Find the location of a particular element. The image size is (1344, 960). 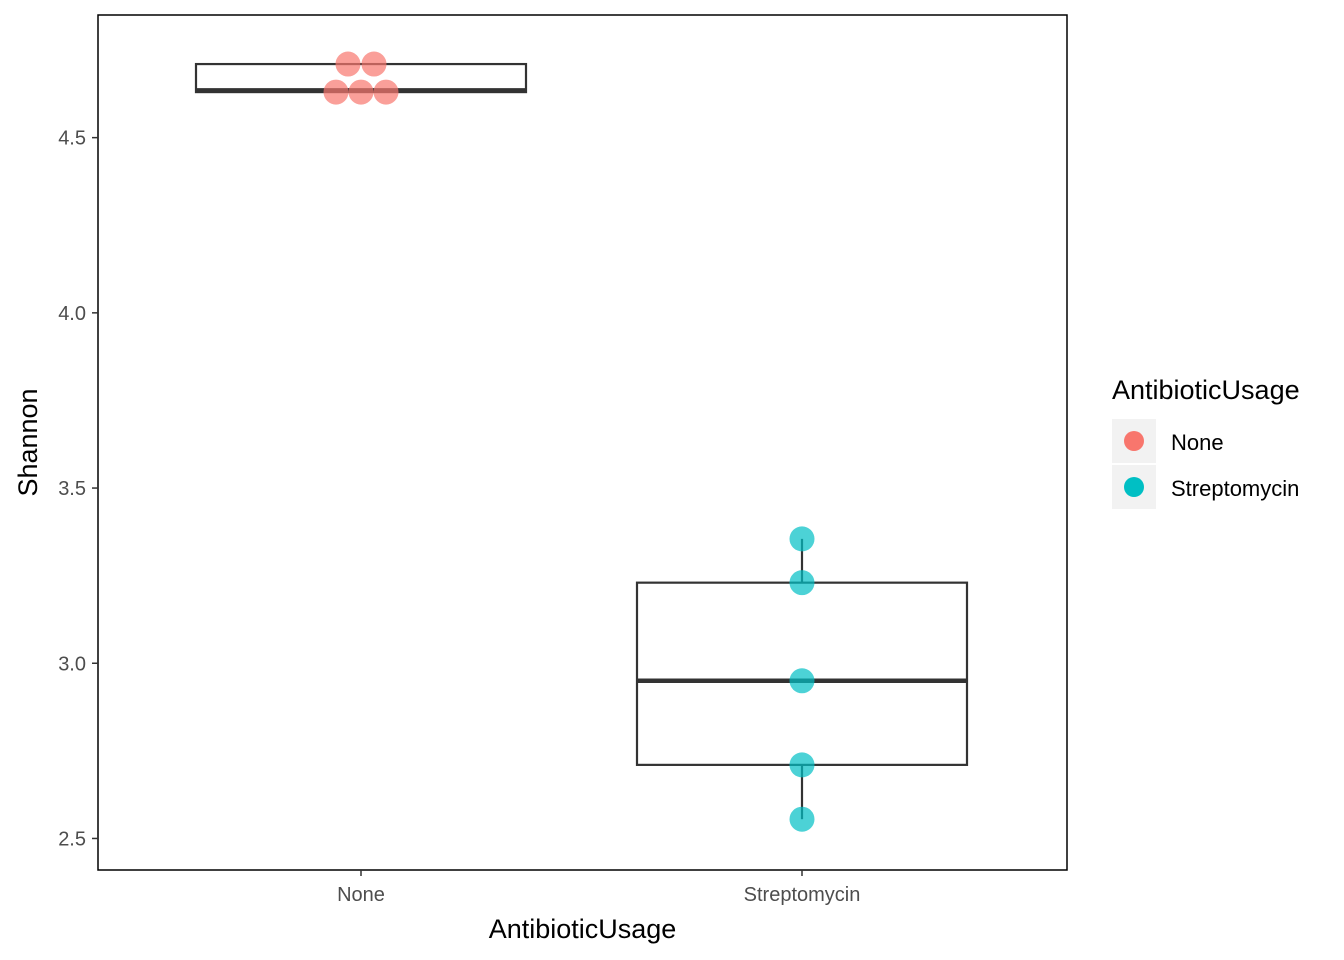

legend-items: None Streptomycin is located at coordinates (1205, 464).